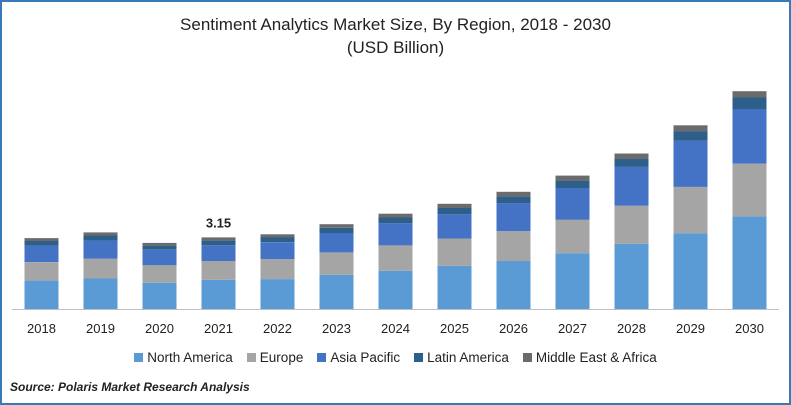 Image resolution: width=791 pixels, height=405 pixels. I want to click on bar-2022-asia-pacific, so click(277, 251).